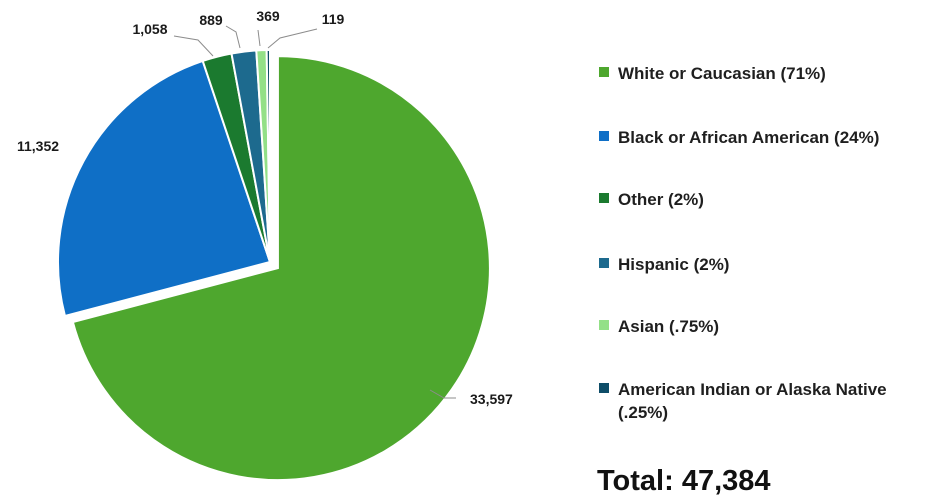  Describe the element at coordinates (193, 46) in the screenshot. I see `leader-line-other` at that location.